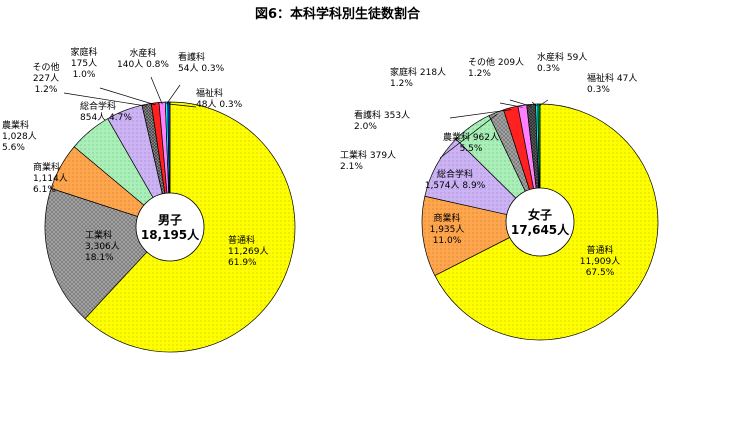 Image resolution: width=750 pixels, height=426 pixels. What do you see at coordinates (455, 174) in the screenshot?
I see `label-female-2-name: 総合学科` at bounding box center [455, 174].